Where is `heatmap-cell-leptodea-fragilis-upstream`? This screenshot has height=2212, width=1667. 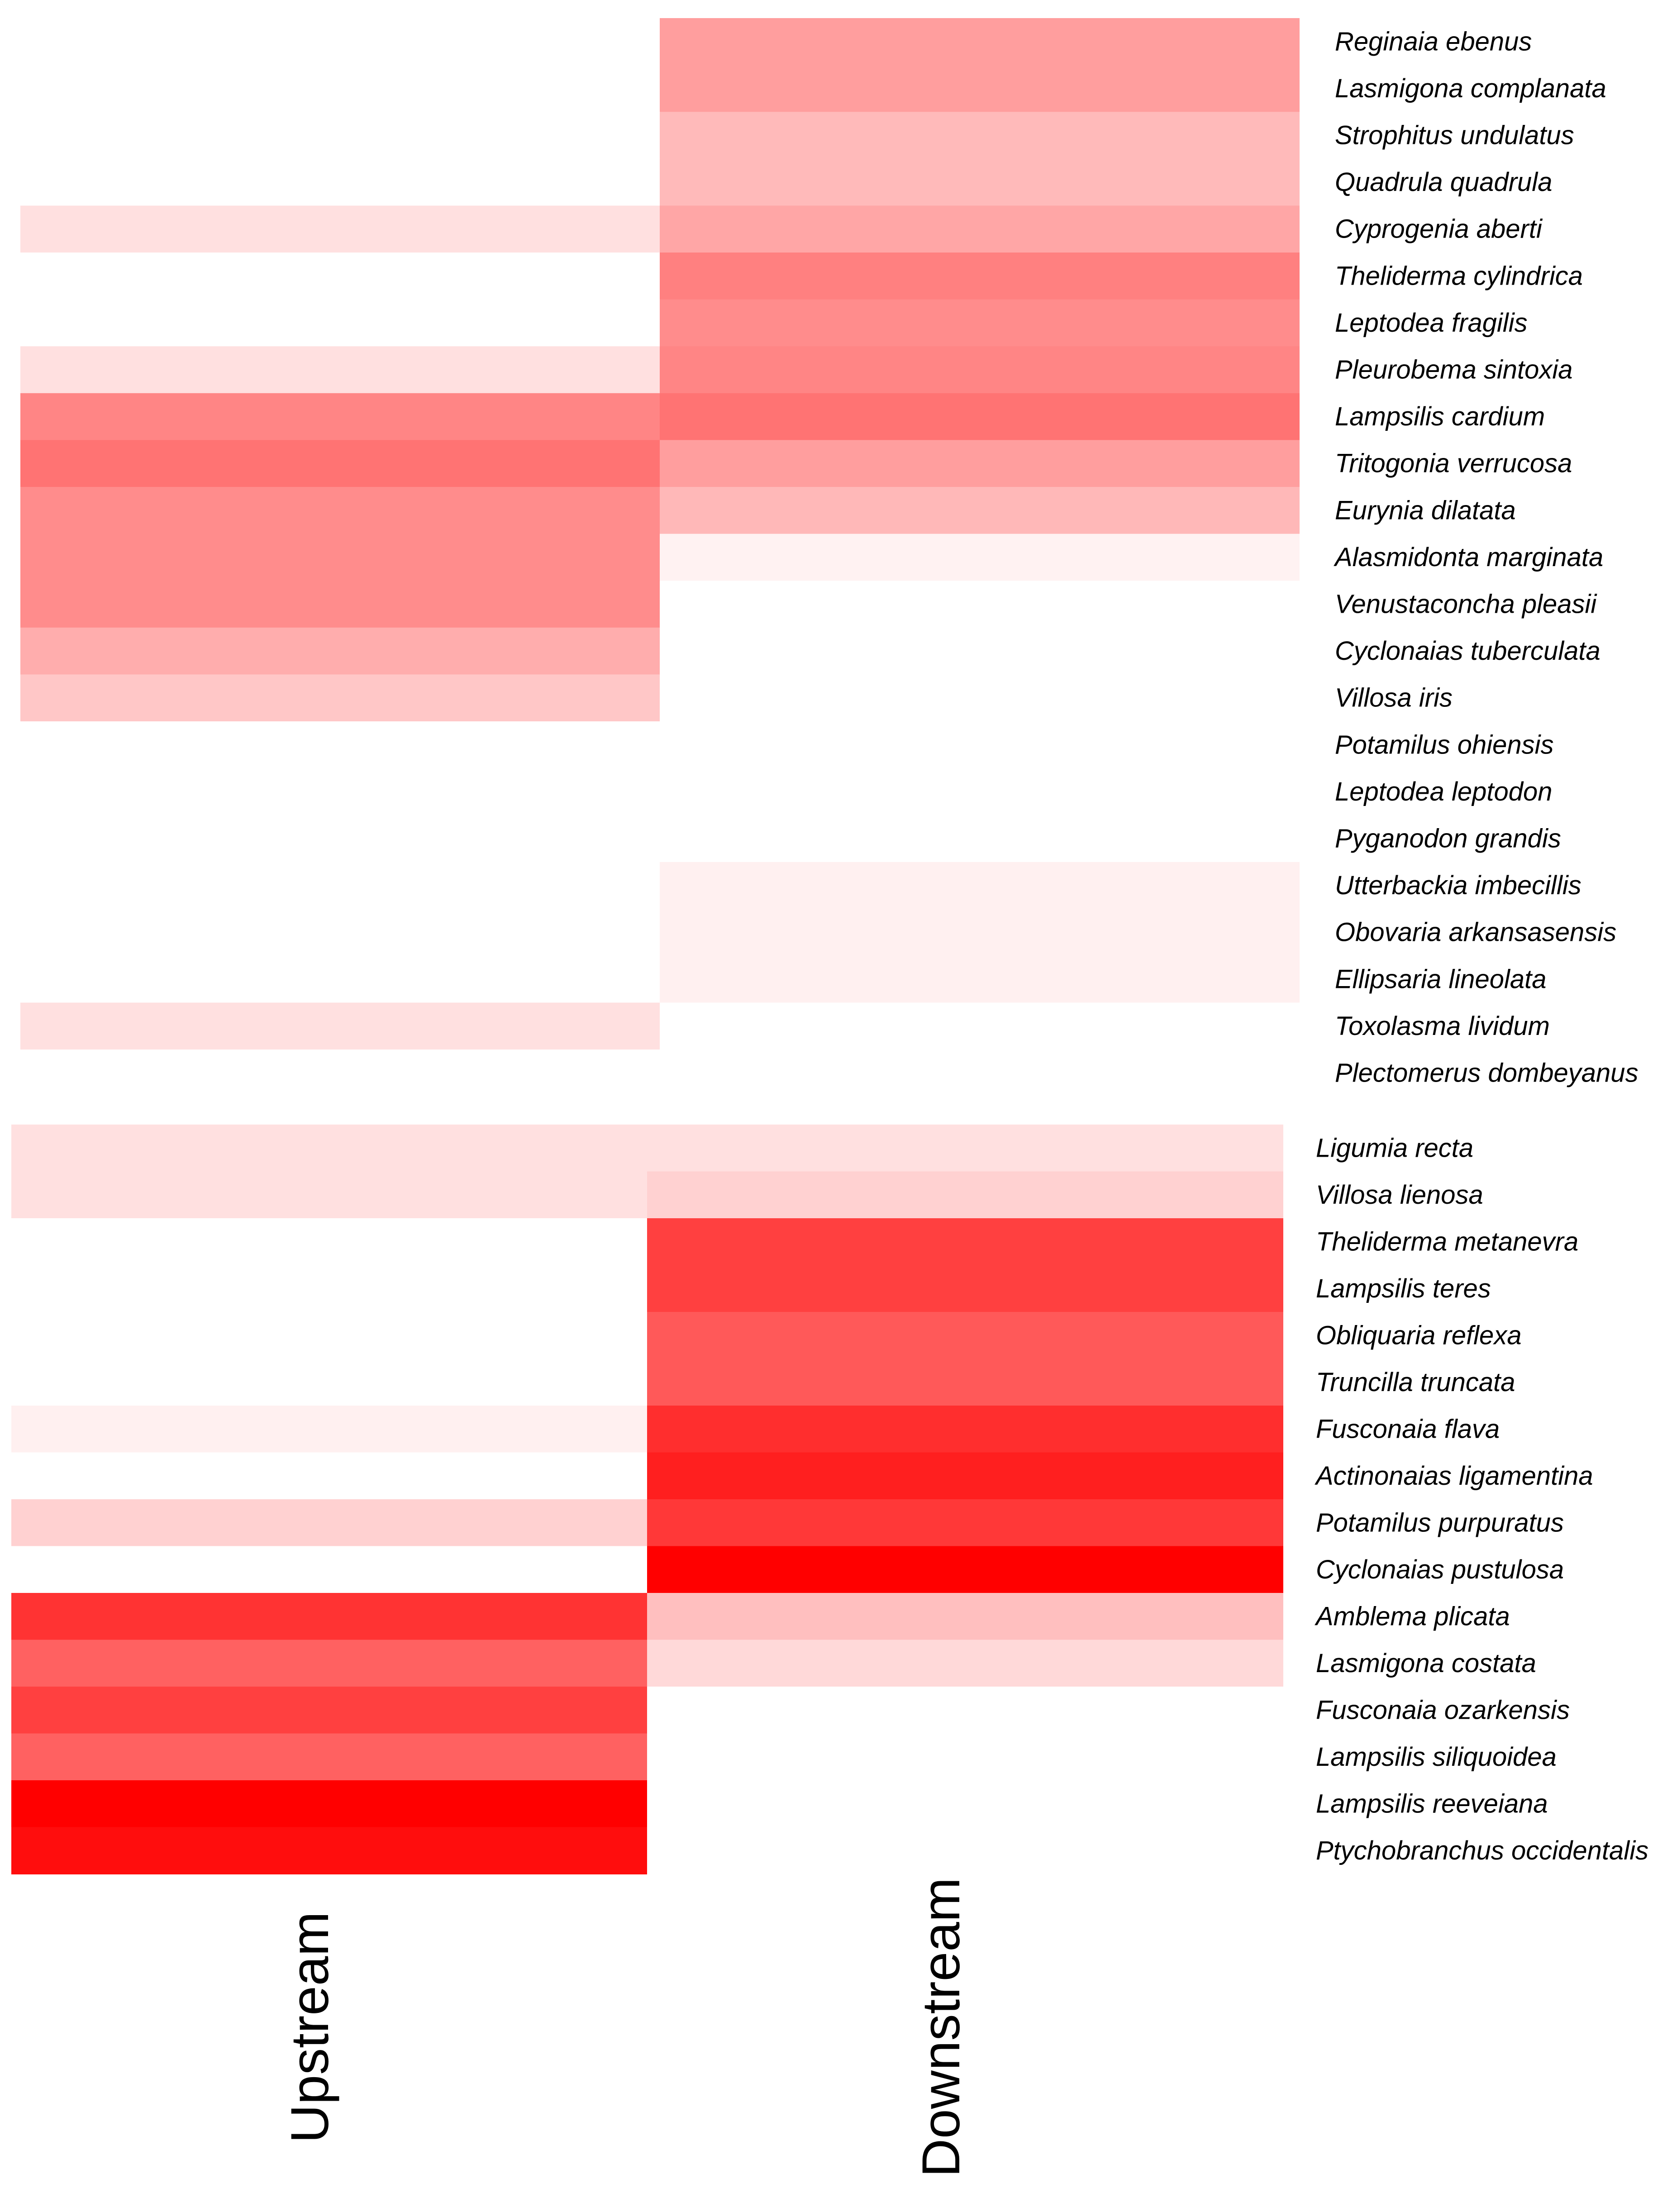
heatmap-cell-leptodea-fragilis-upstream is located at coordinates (340, 323).